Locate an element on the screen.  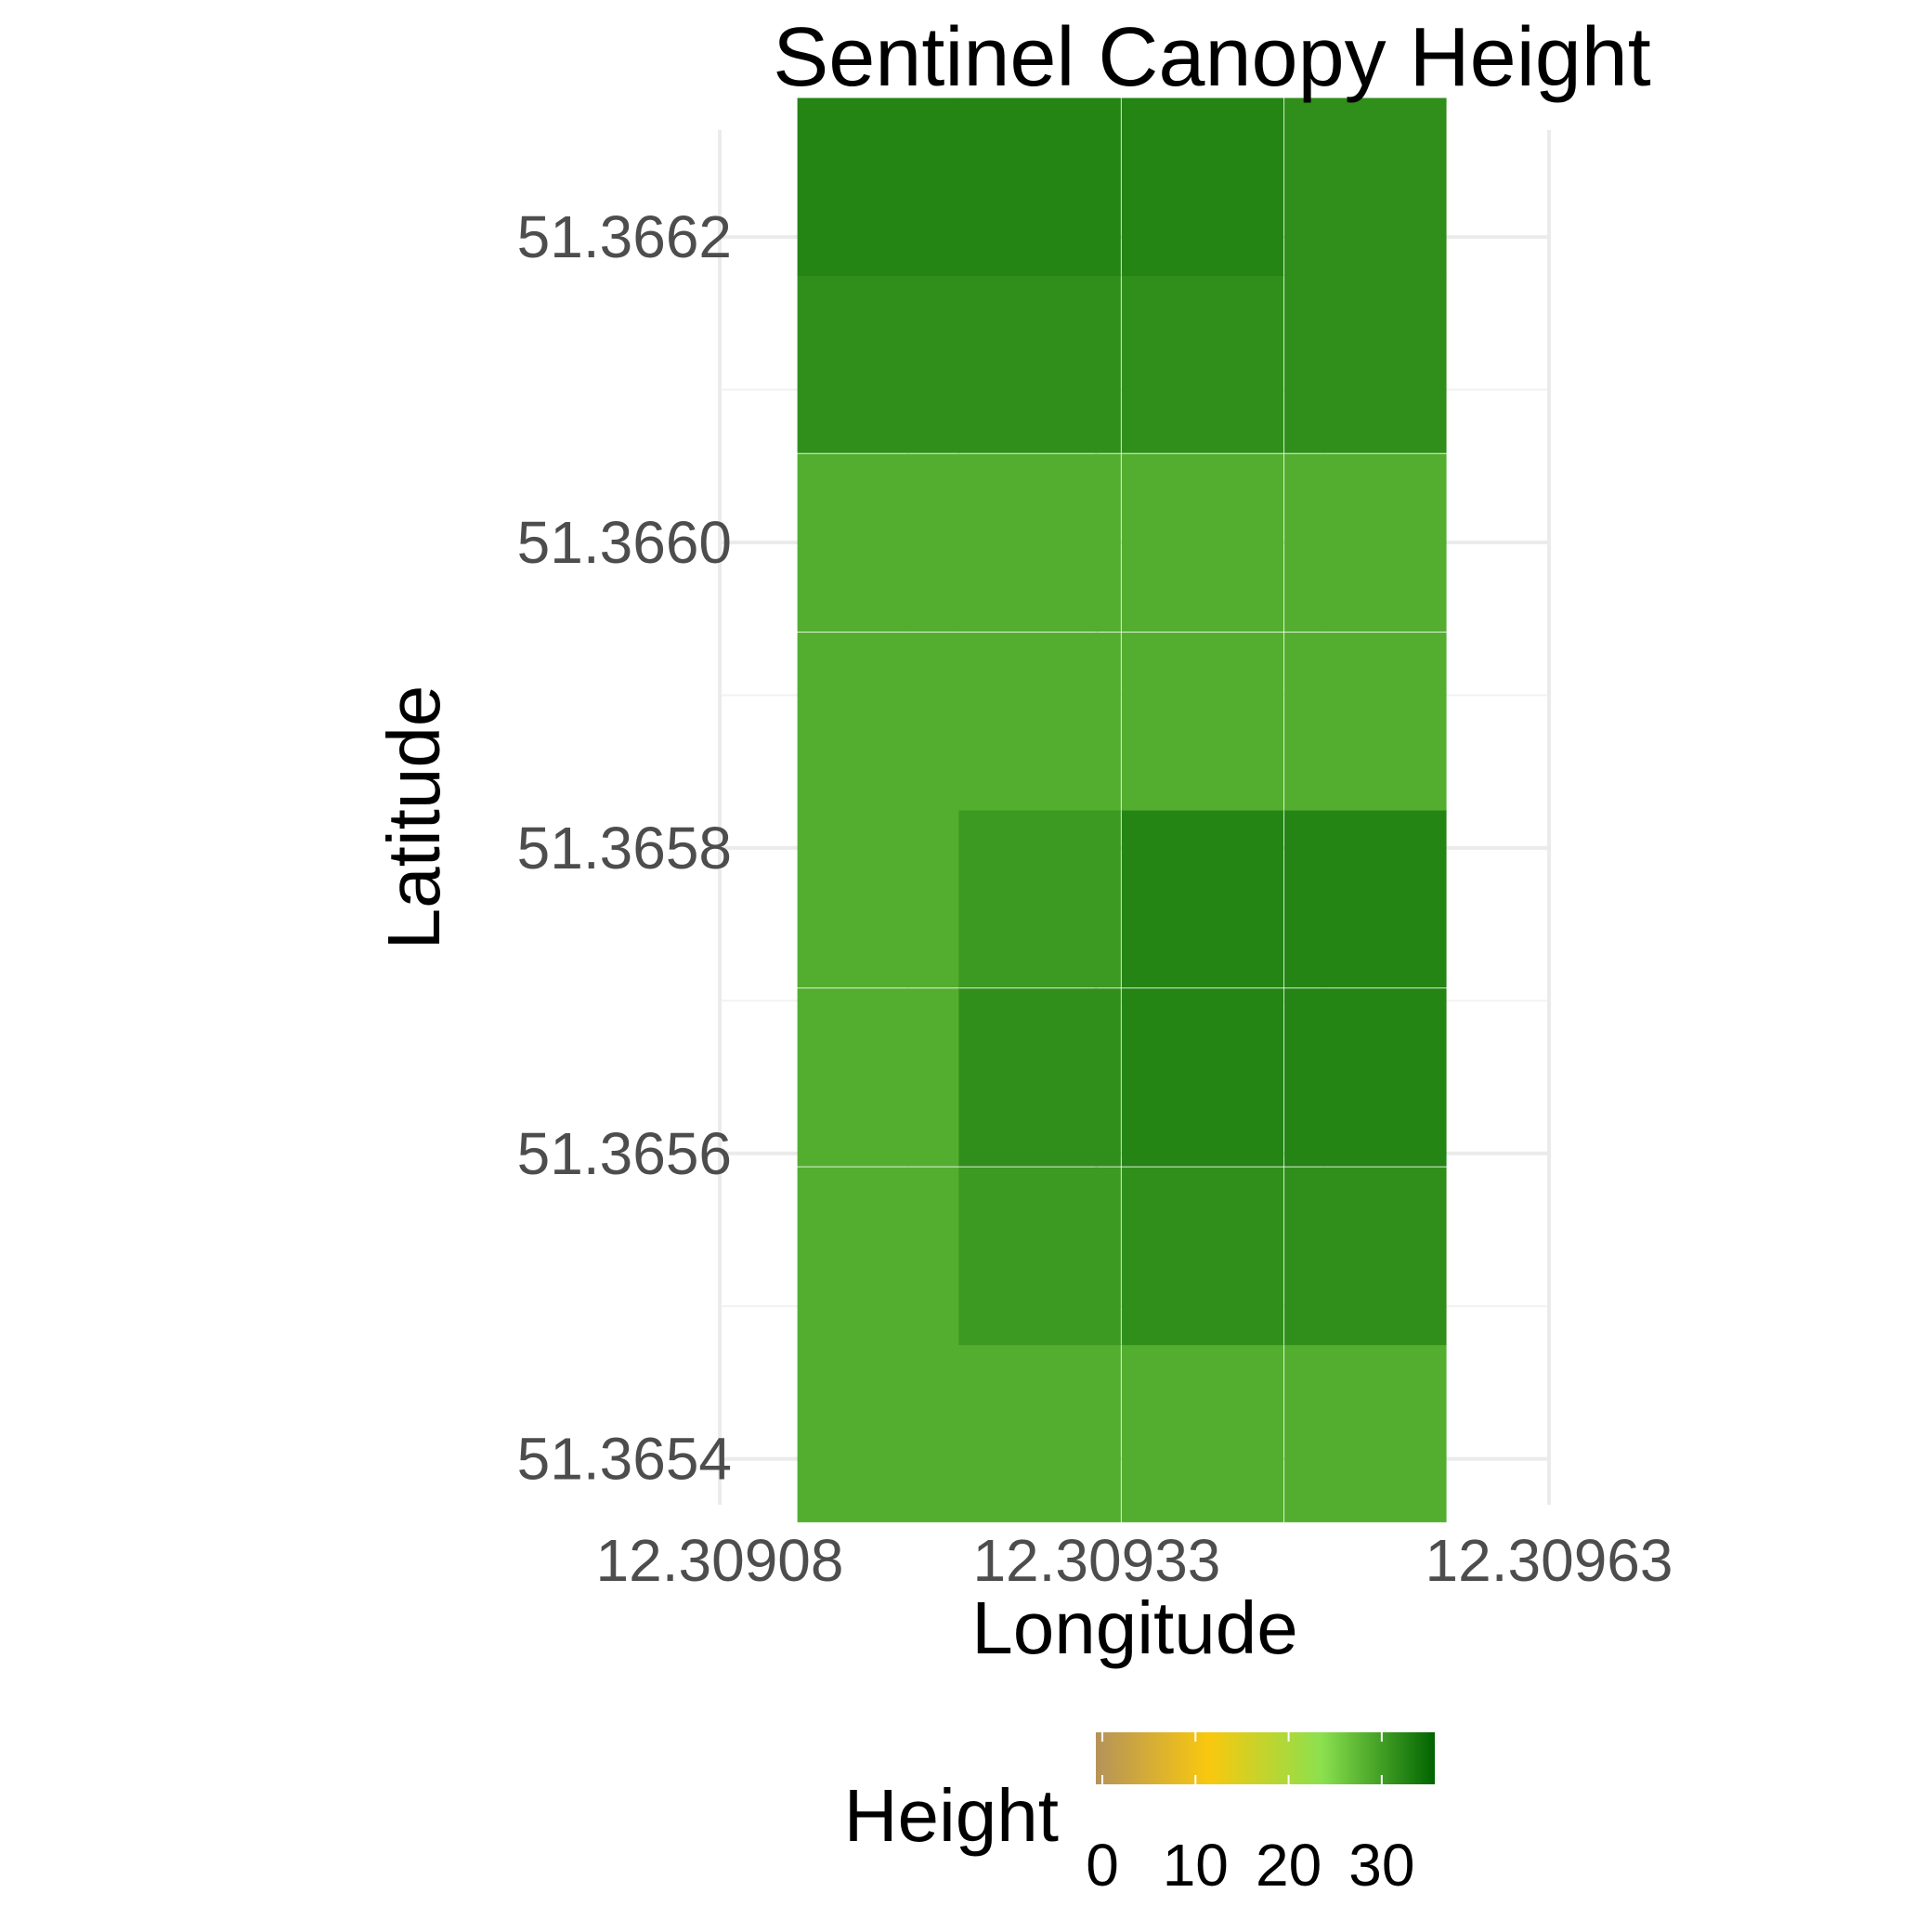
x-tick-label: 12.30933 is located at coordinates (1096, 1560).